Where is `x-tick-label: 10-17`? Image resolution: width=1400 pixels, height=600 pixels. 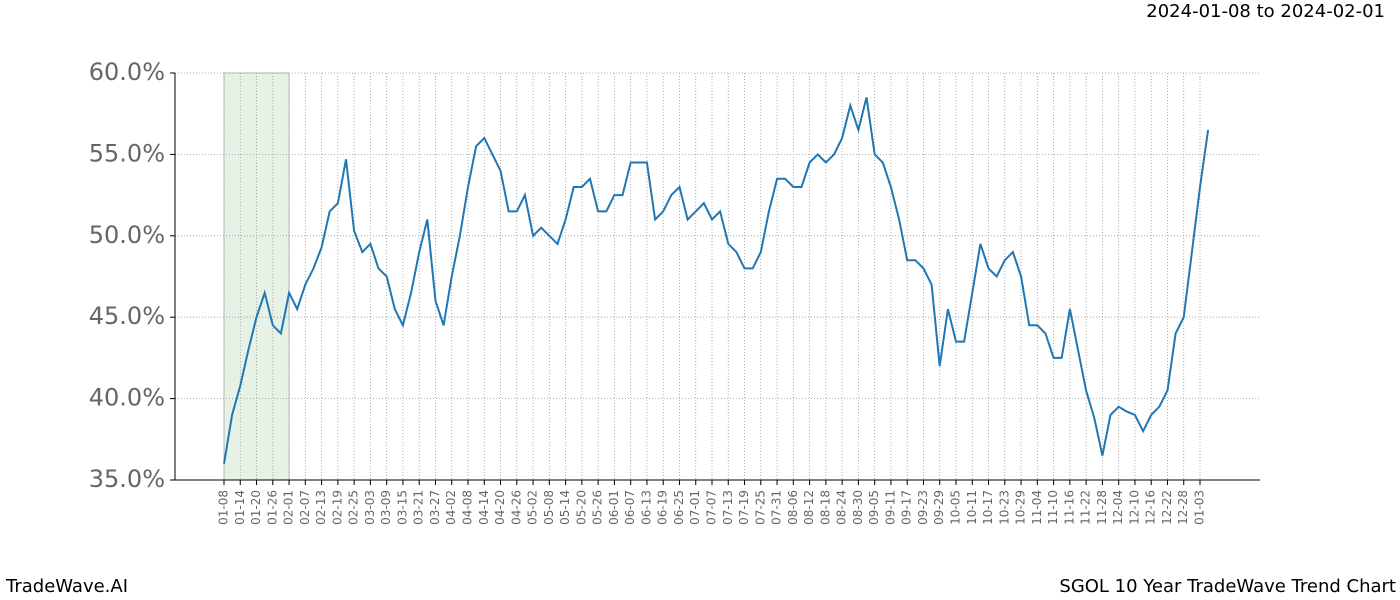 x-tick-label: 10-17 is located at coordinates (988, 507).